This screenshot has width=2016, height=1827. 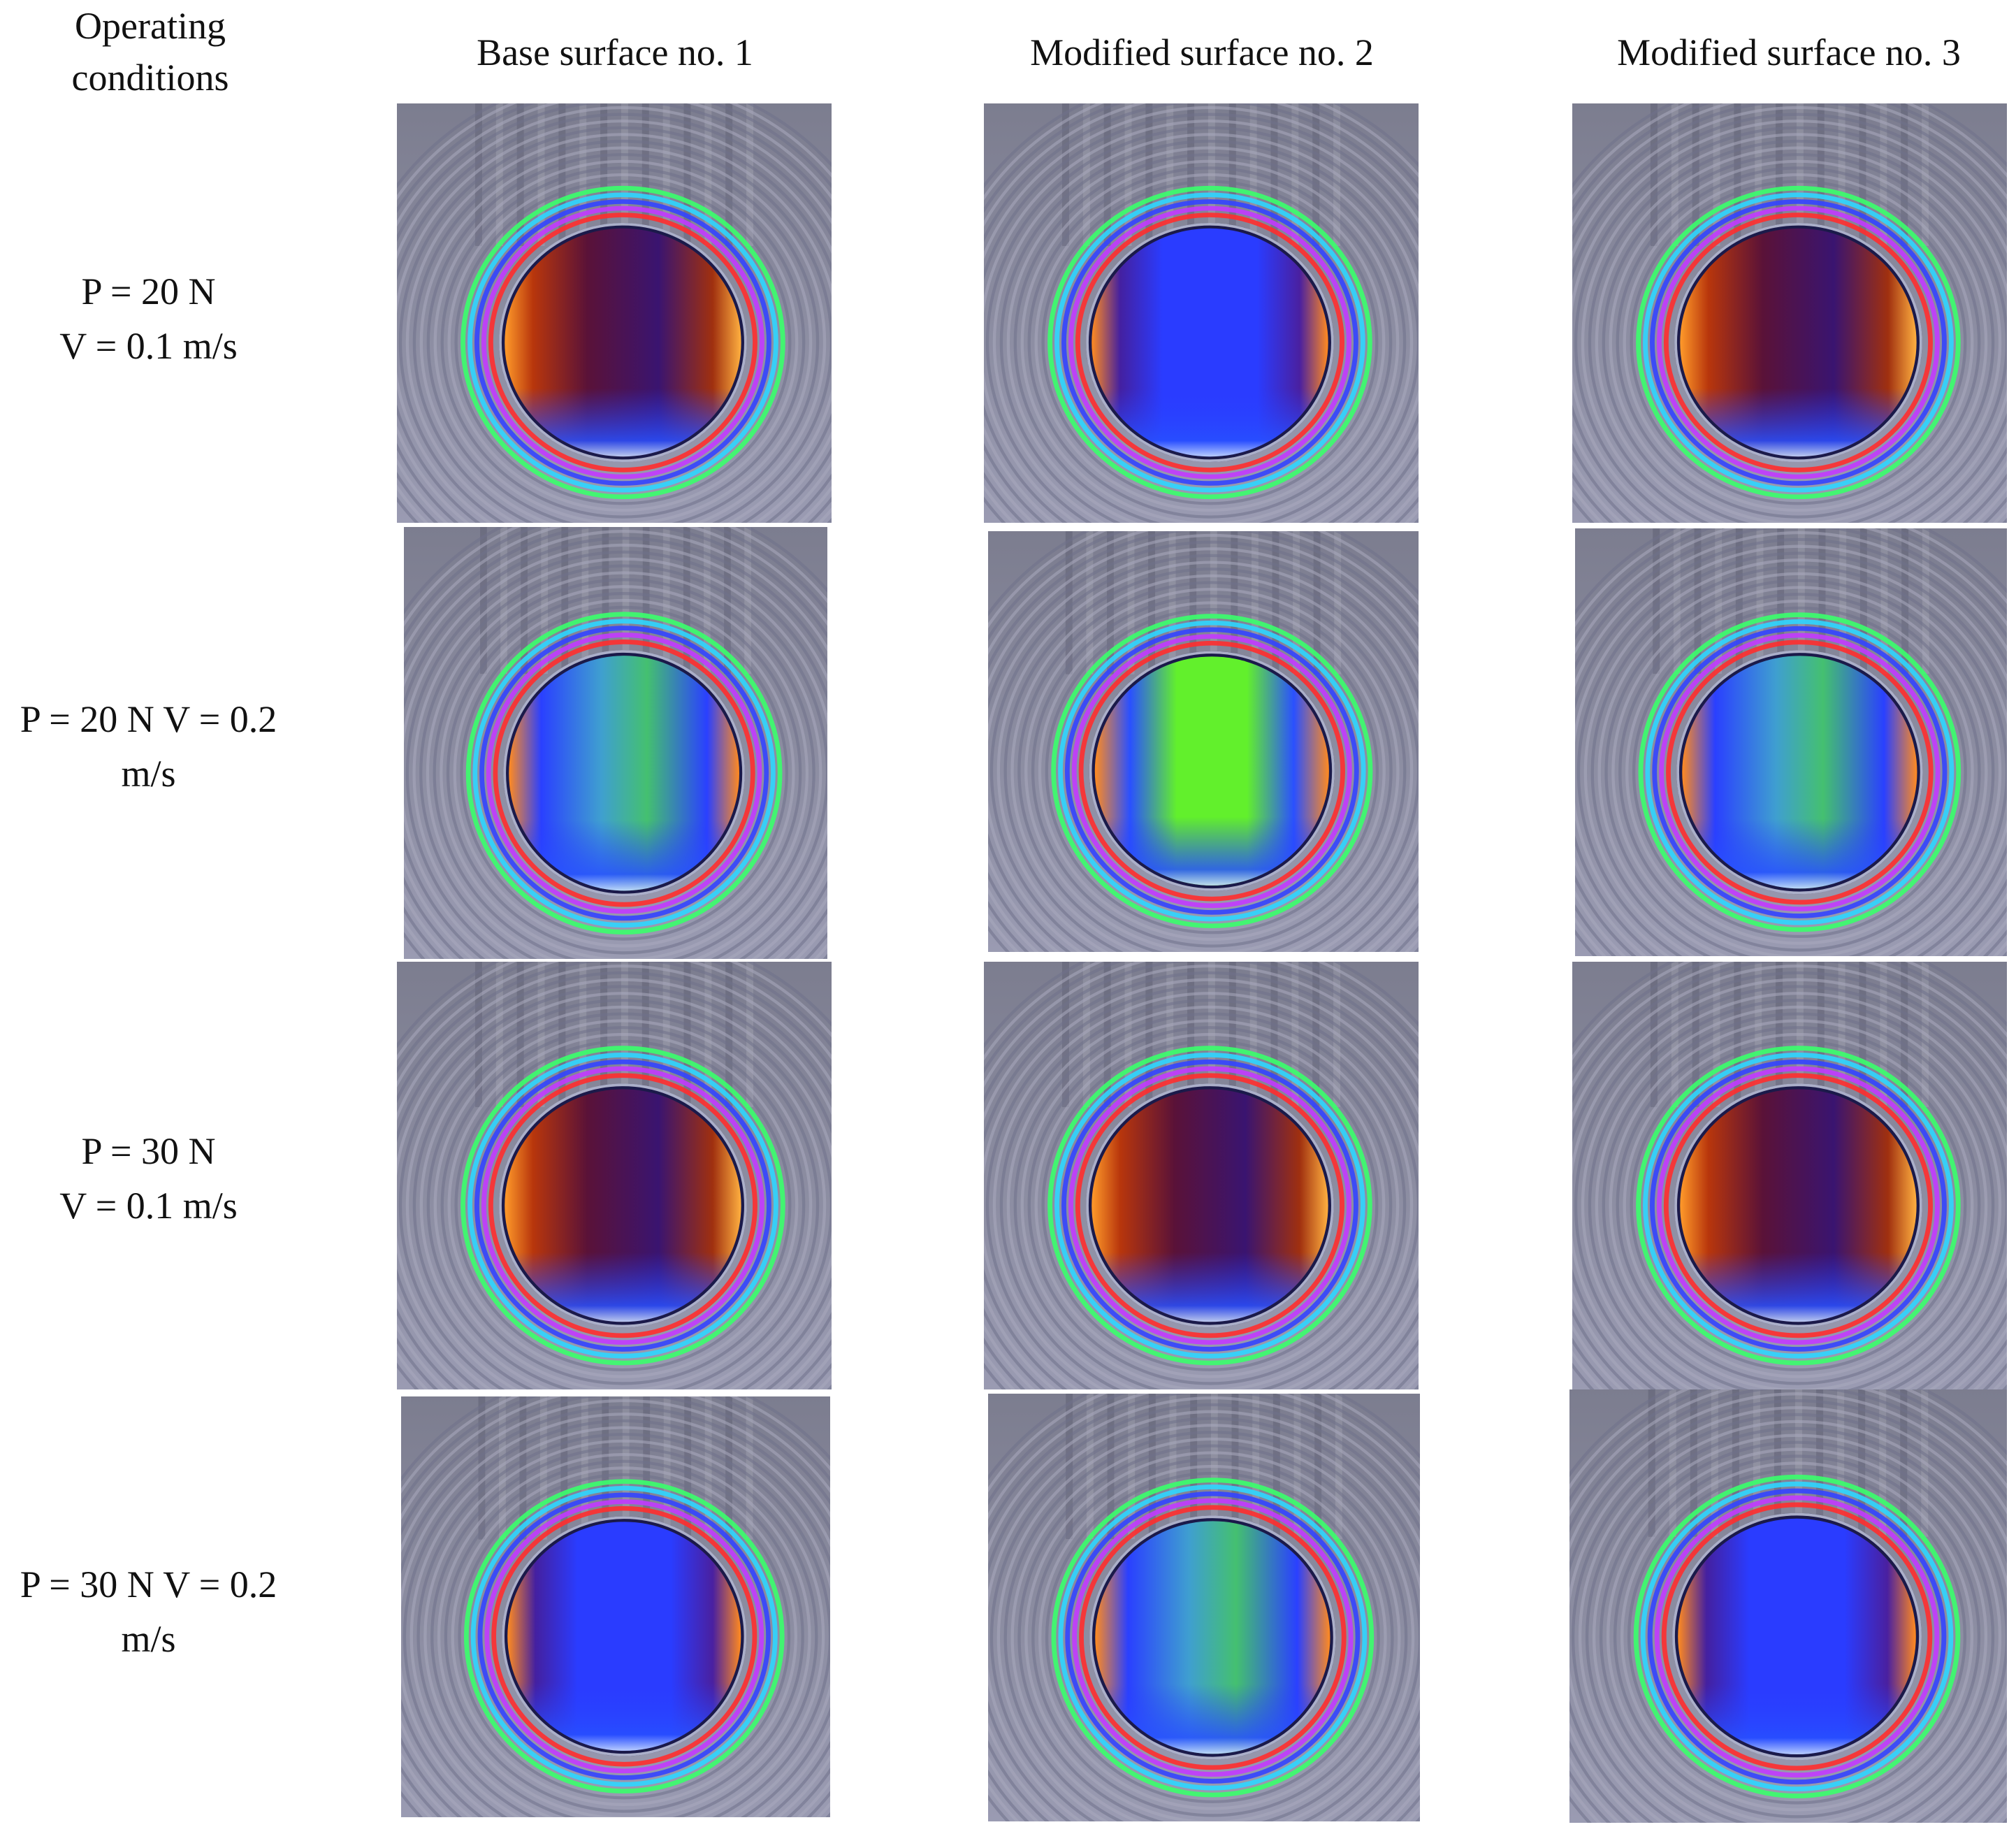 I want to click on condition-row-3: P = 30 N V = 0.1 m/s, so click(x=148, y=1178).